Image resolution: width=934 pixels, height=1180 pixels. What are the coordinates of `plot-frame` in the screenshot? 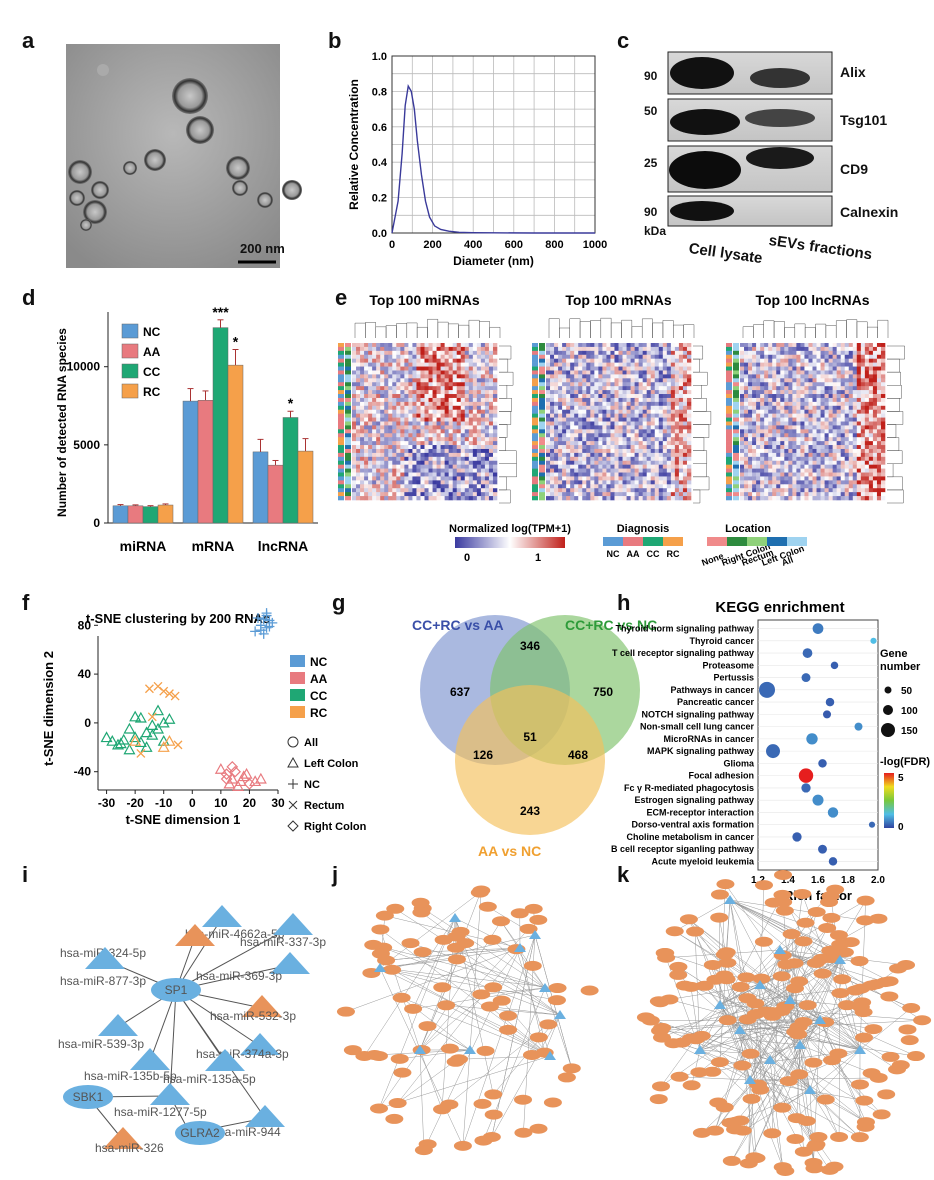 It's located at (818, 745).